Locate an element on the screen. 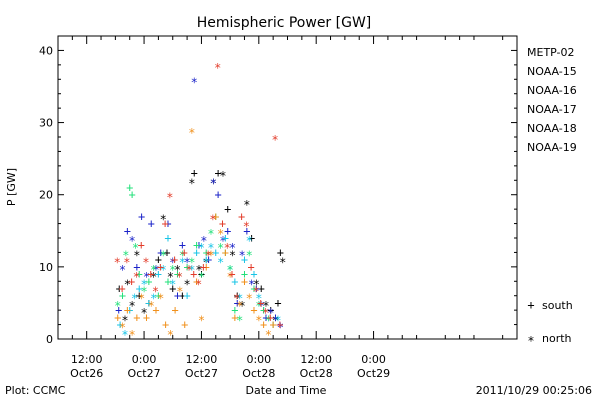 The image size is (600, 400). marker-legend-symbol: + is located at coordinates (530, 305).